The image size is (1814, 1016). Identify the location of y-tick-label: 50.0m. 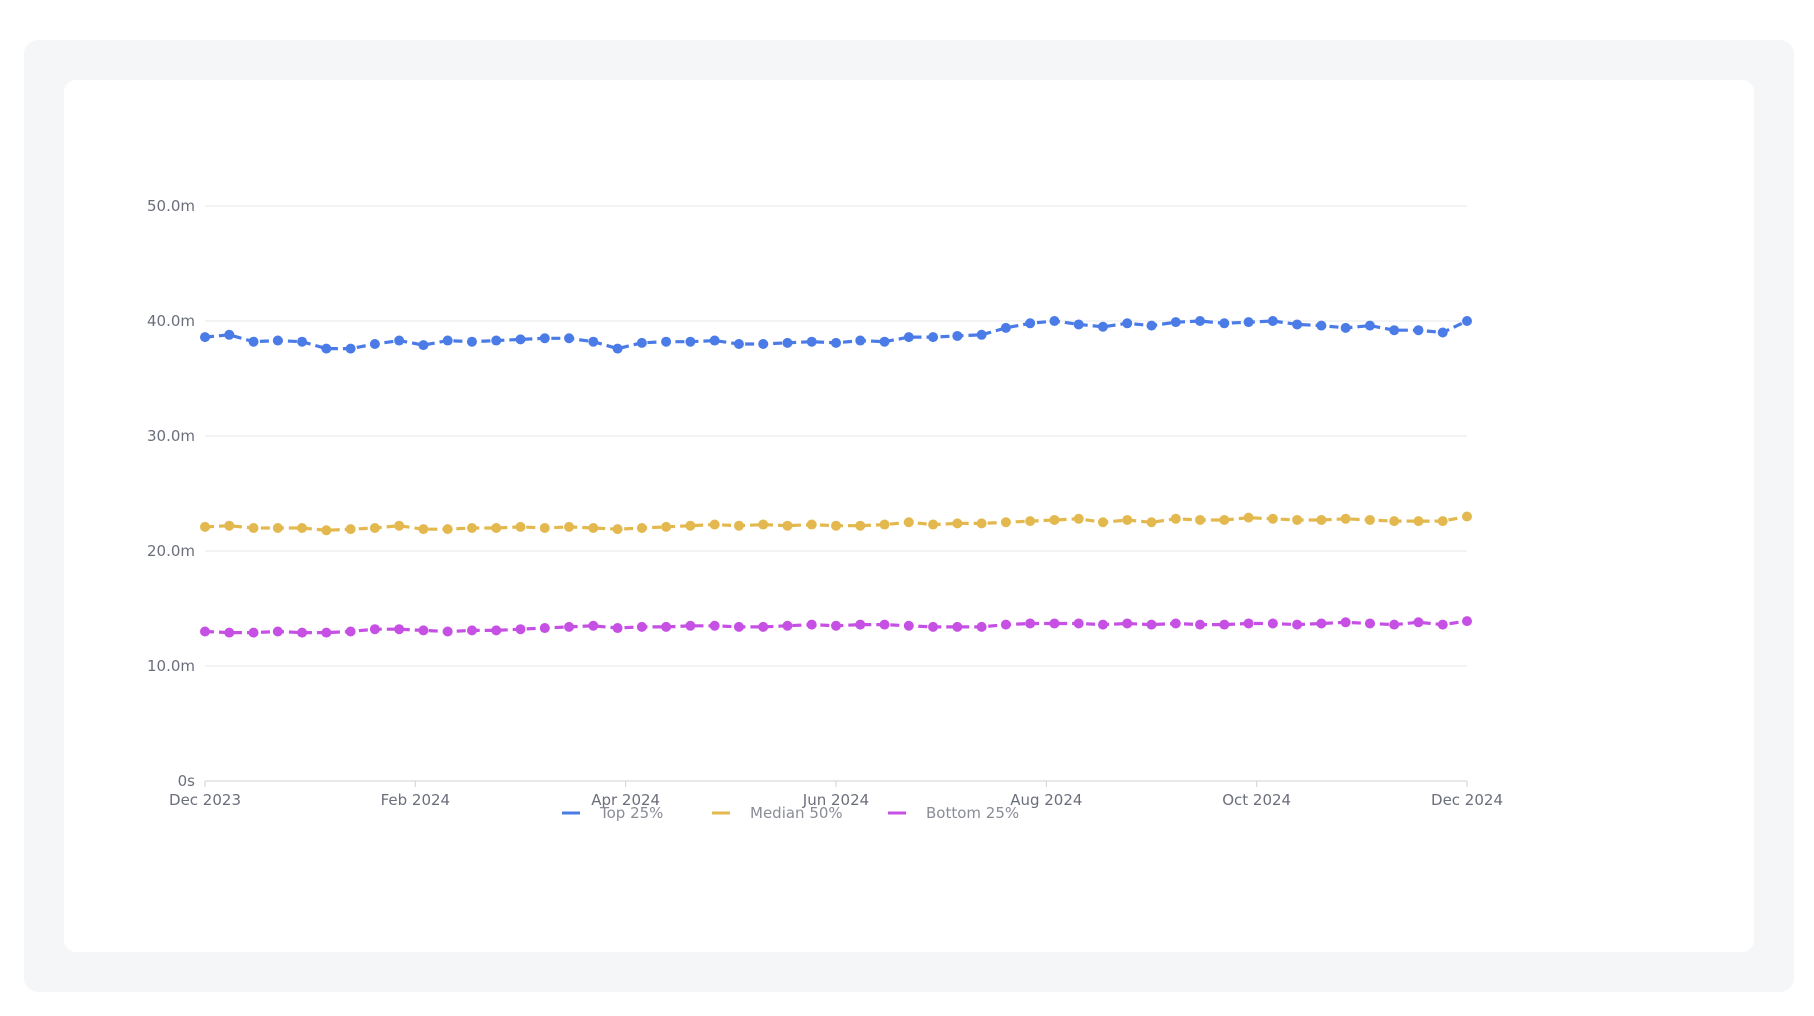
(171, 206).